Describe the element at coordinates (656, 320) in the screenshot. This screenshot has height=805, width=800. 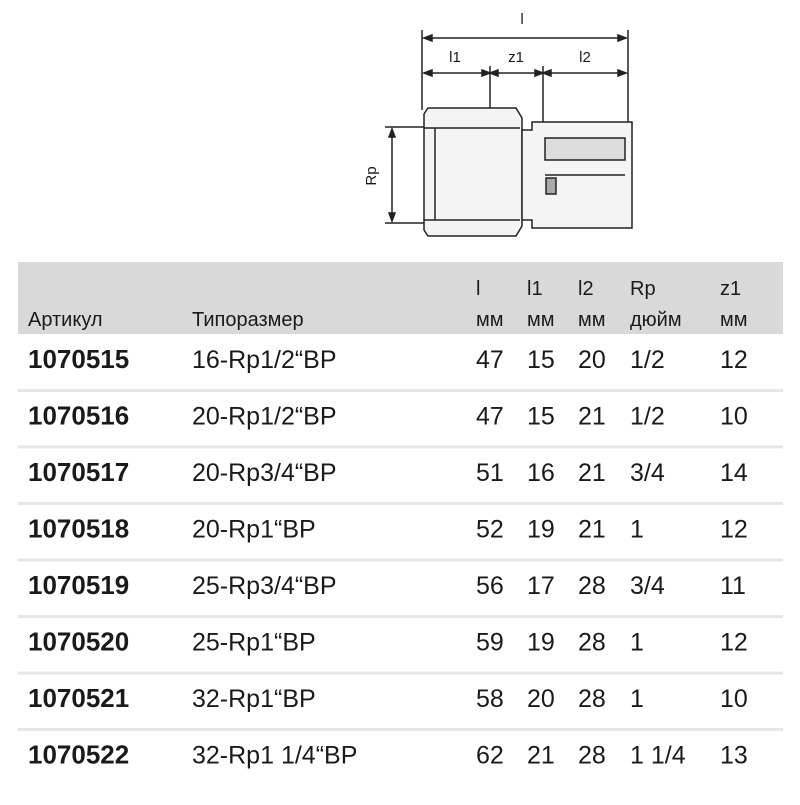
I see `header-cell: дюйм` at that location.